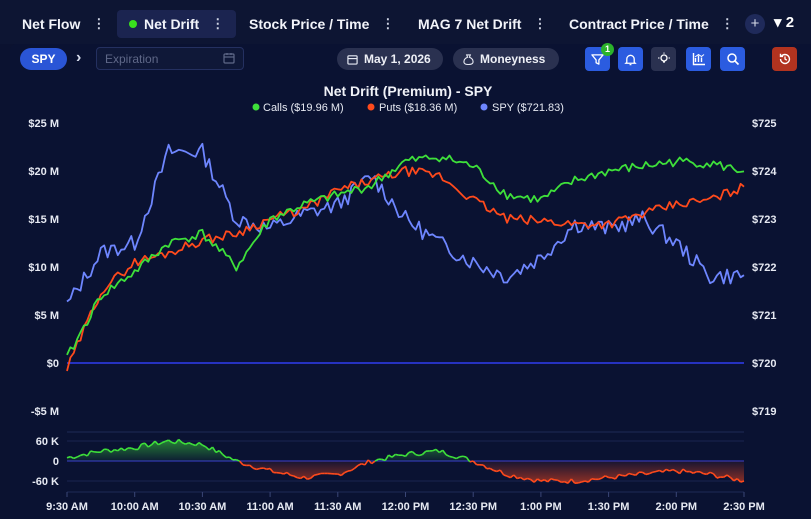 The height and width of the screenshot is (519, 811). Describe the element at coordinates (468, 59) in the screenshot. I see `money-bag-icon` at that location.